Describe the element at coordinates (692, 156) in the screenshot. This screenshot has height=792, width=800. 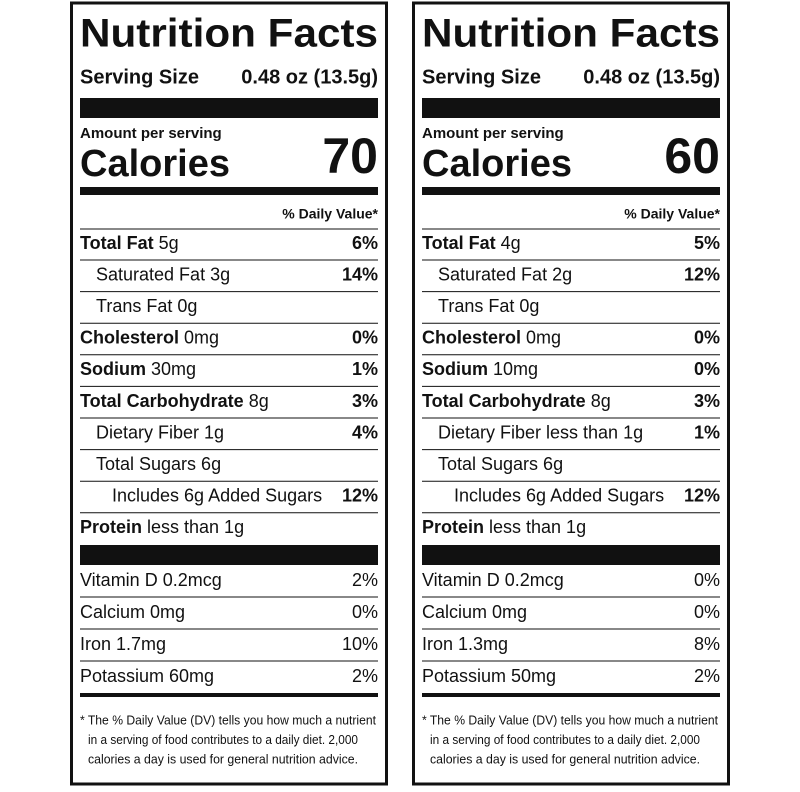
I see `calories-value: 60` at that location.